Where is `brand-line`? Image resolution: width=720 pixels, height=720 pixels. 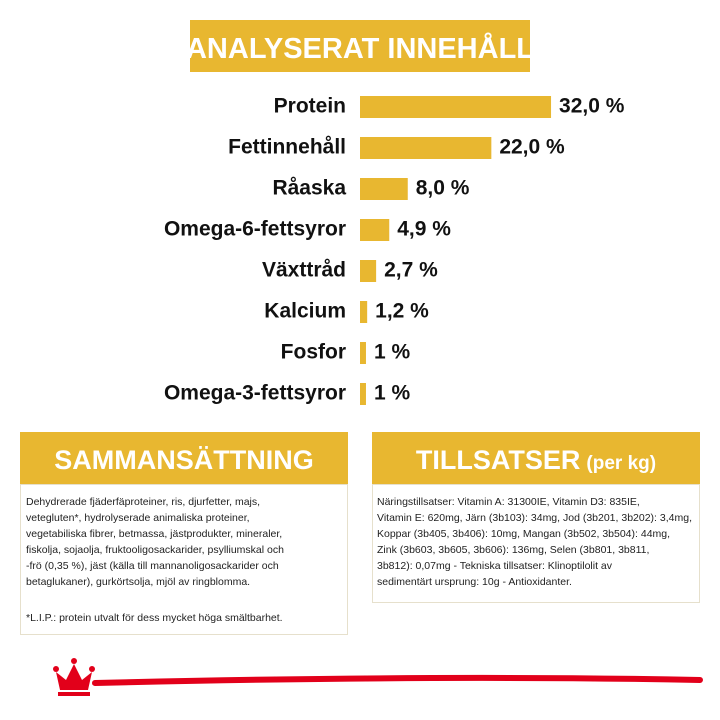 brand-line is located at coordinates (397, 680).